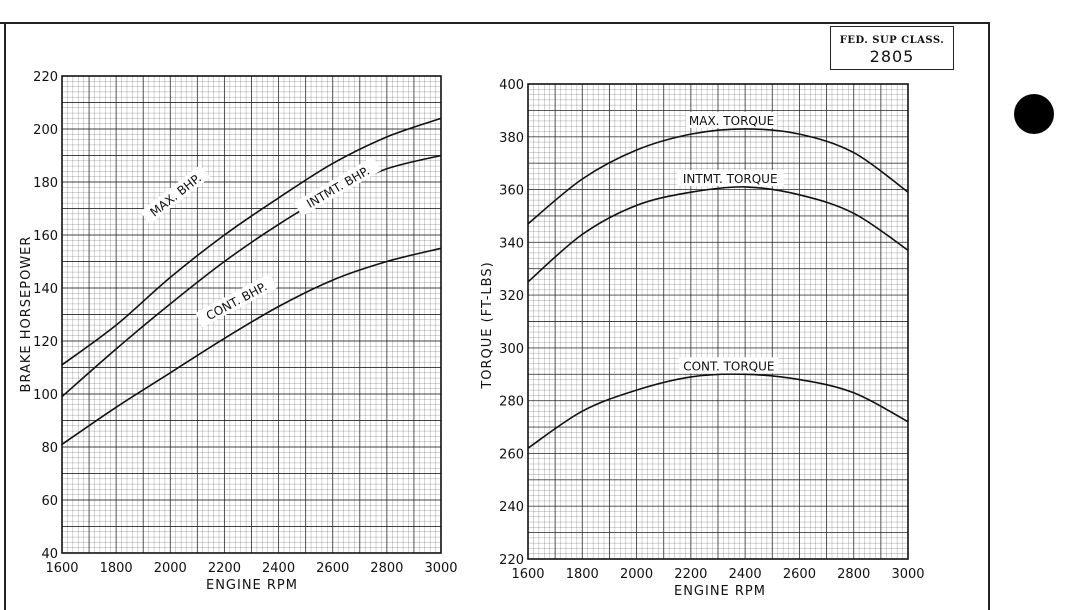 The width and height of the screenshot is (1090, 610). What do you see at coordinates (49, 501) in the screenshot?
I see `hp-y-tick-label: 60` at bounding box center [49, 501].